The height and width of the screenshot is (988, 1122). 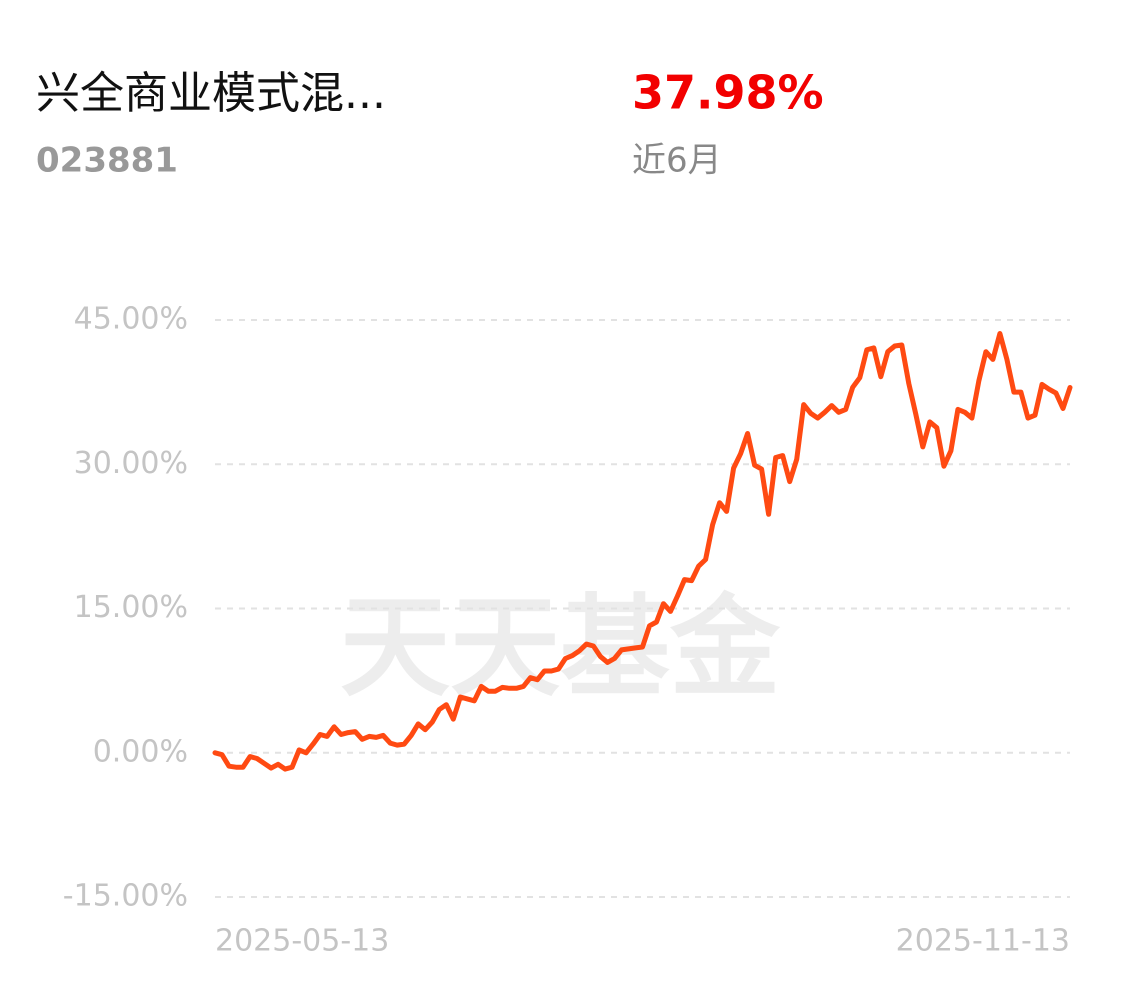 I want to click on y-tick-label: 30.00%, so click(x=131, y=463).